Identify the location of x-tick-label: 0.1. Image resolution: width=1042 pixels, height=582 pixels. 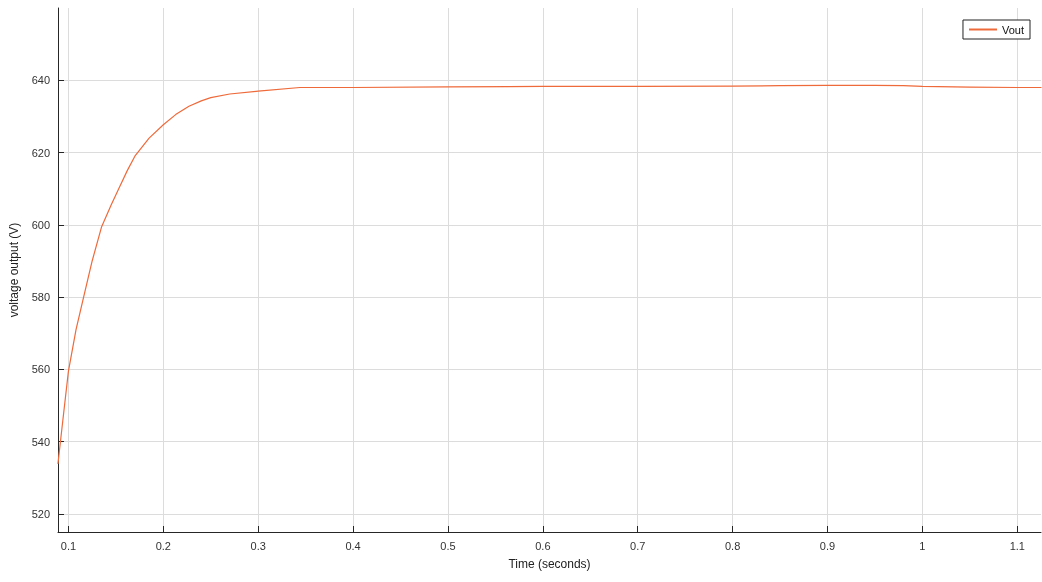
(68, 545).